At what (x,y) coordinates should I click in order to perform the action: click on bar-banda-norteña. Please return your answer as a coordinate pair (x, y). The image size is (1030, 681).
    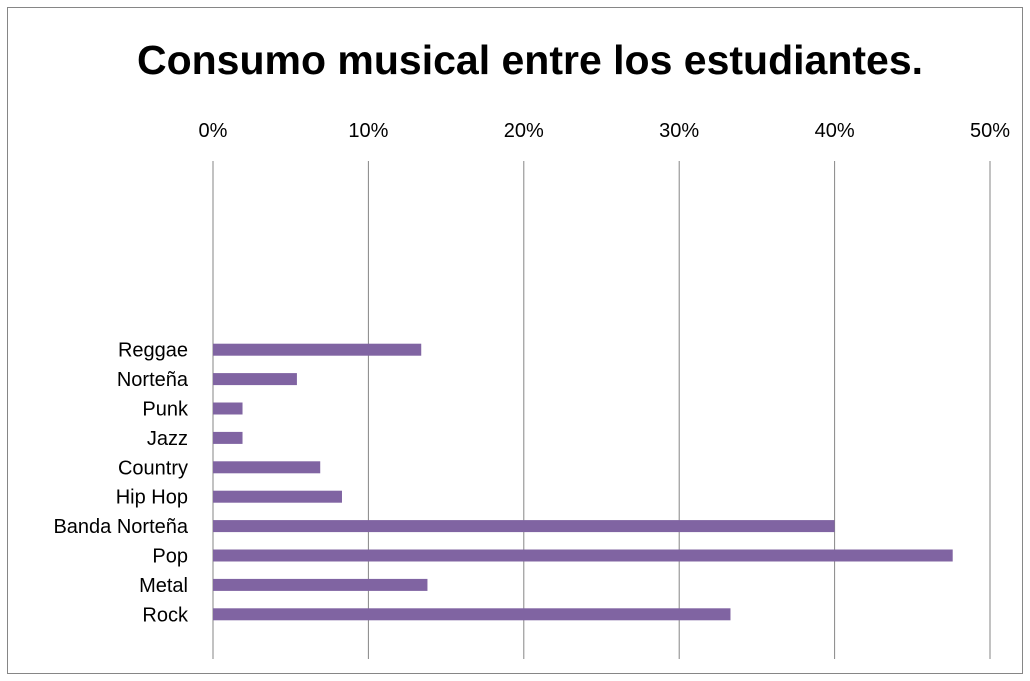
    Looking at the image, I should click on (524, 526).